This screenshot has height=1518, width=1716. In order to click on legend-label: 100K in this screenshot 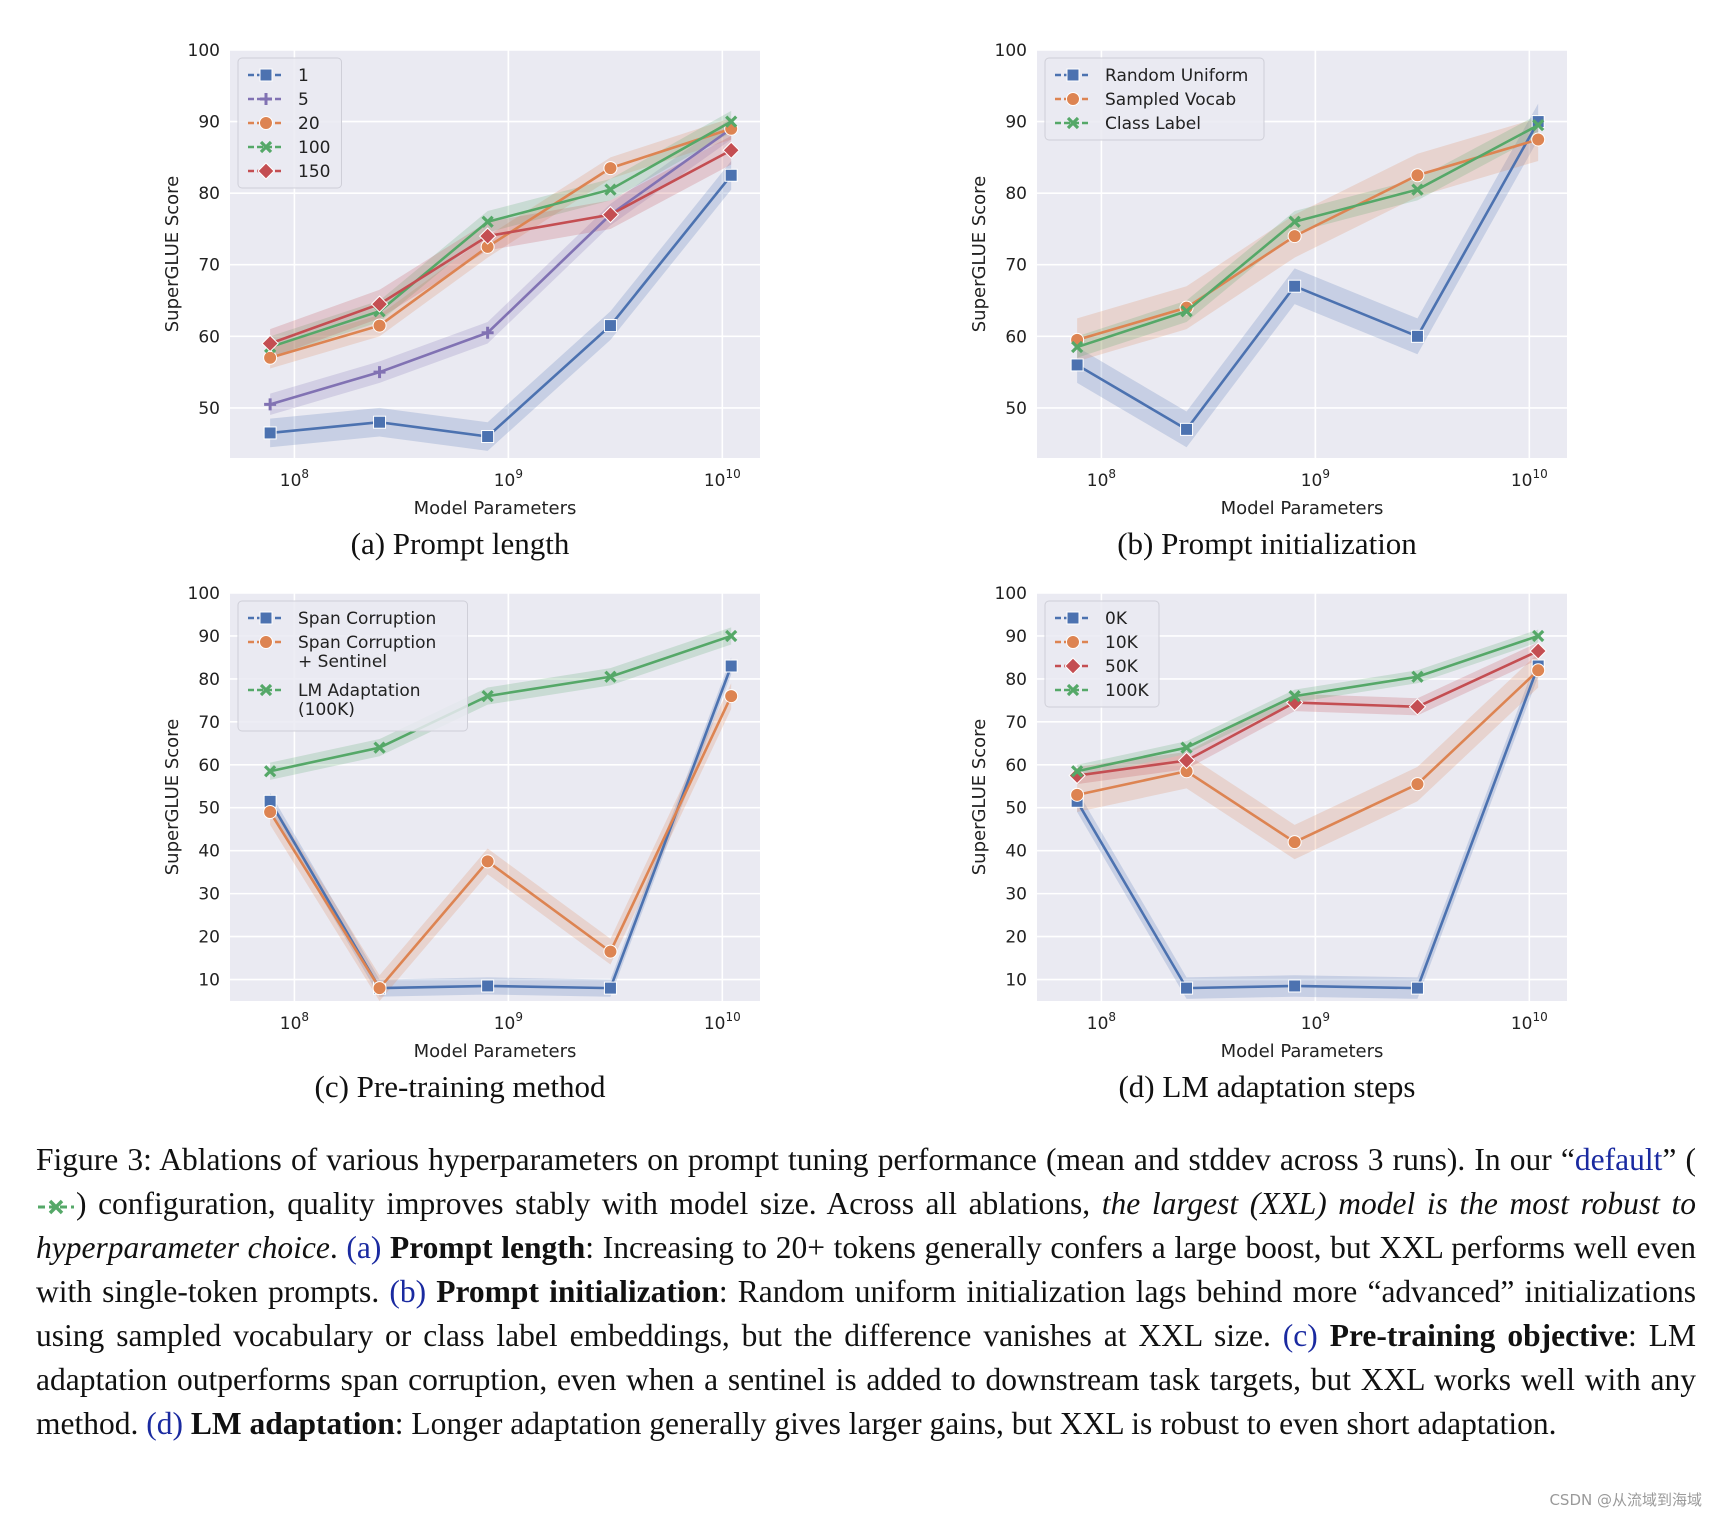, I will do `click(1127, 691)`.